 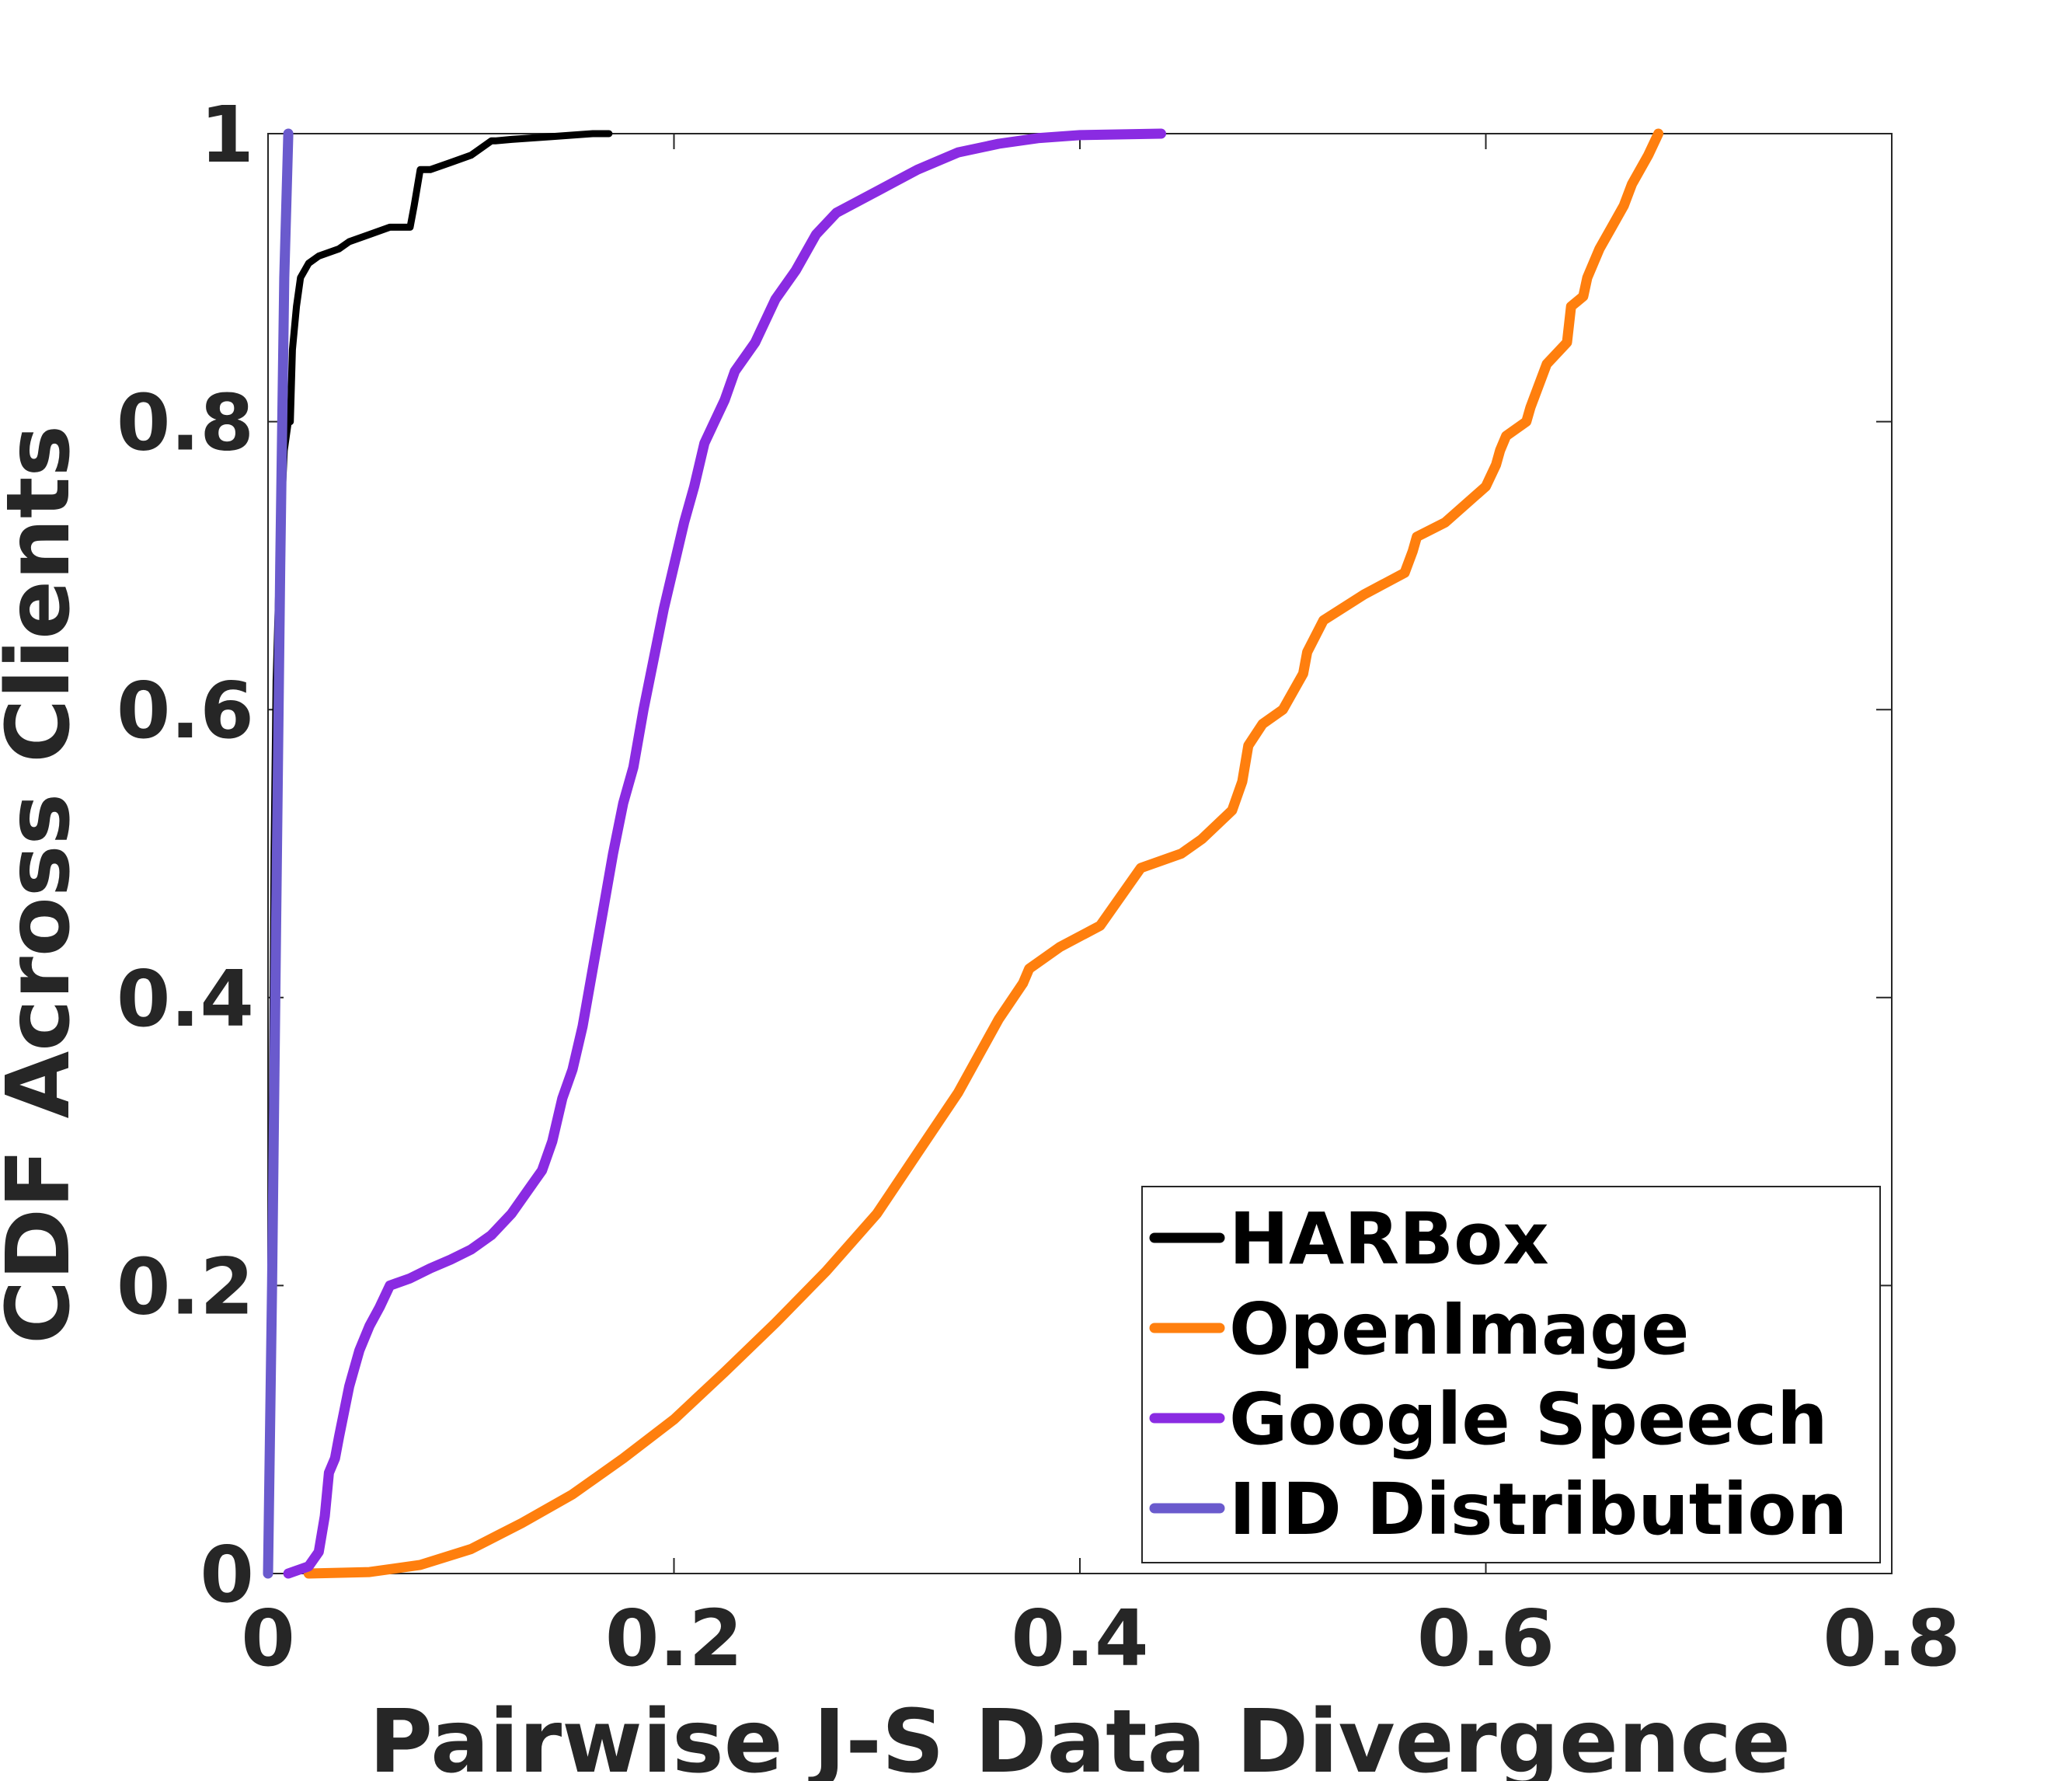 I want to click on legend-label: IID Distribution, so click(x=1538, y=1509).